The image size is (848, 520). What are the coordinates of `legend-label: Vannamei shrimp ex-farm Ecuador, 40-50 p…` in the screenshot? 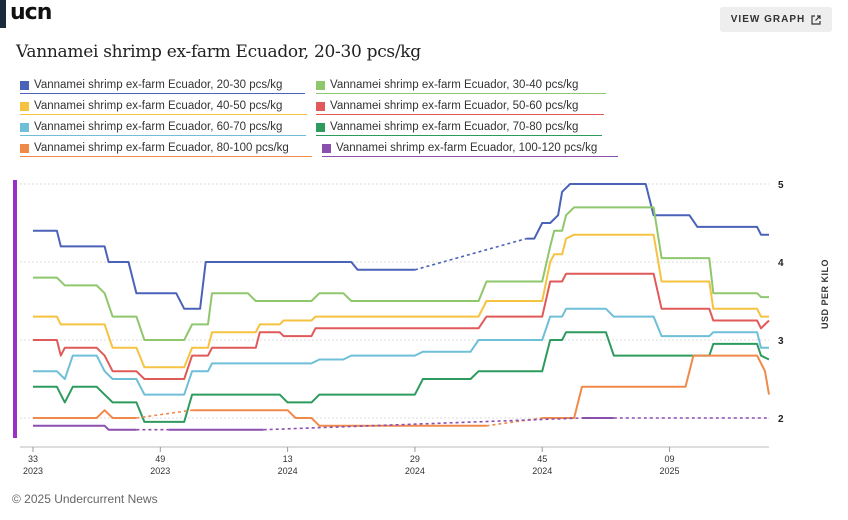 It's located at (158, 106).